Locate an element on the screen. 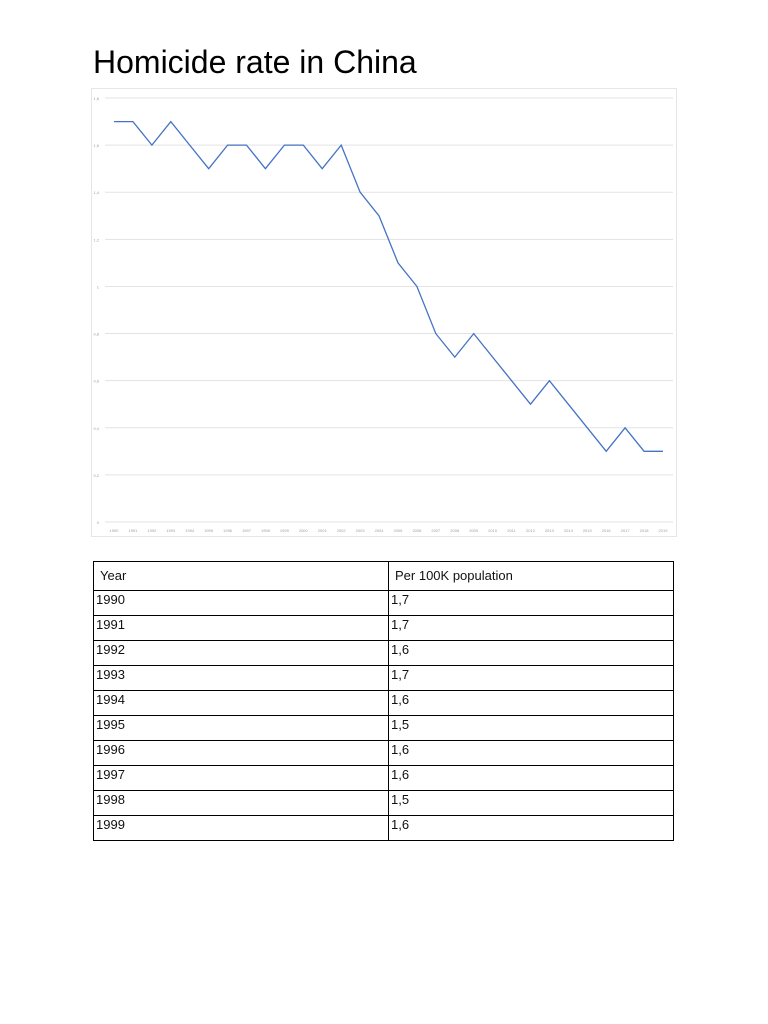 The height and width of the screenshot is (1024, 768). x-tick-label: 2005 is located at coordinates (399, 530).